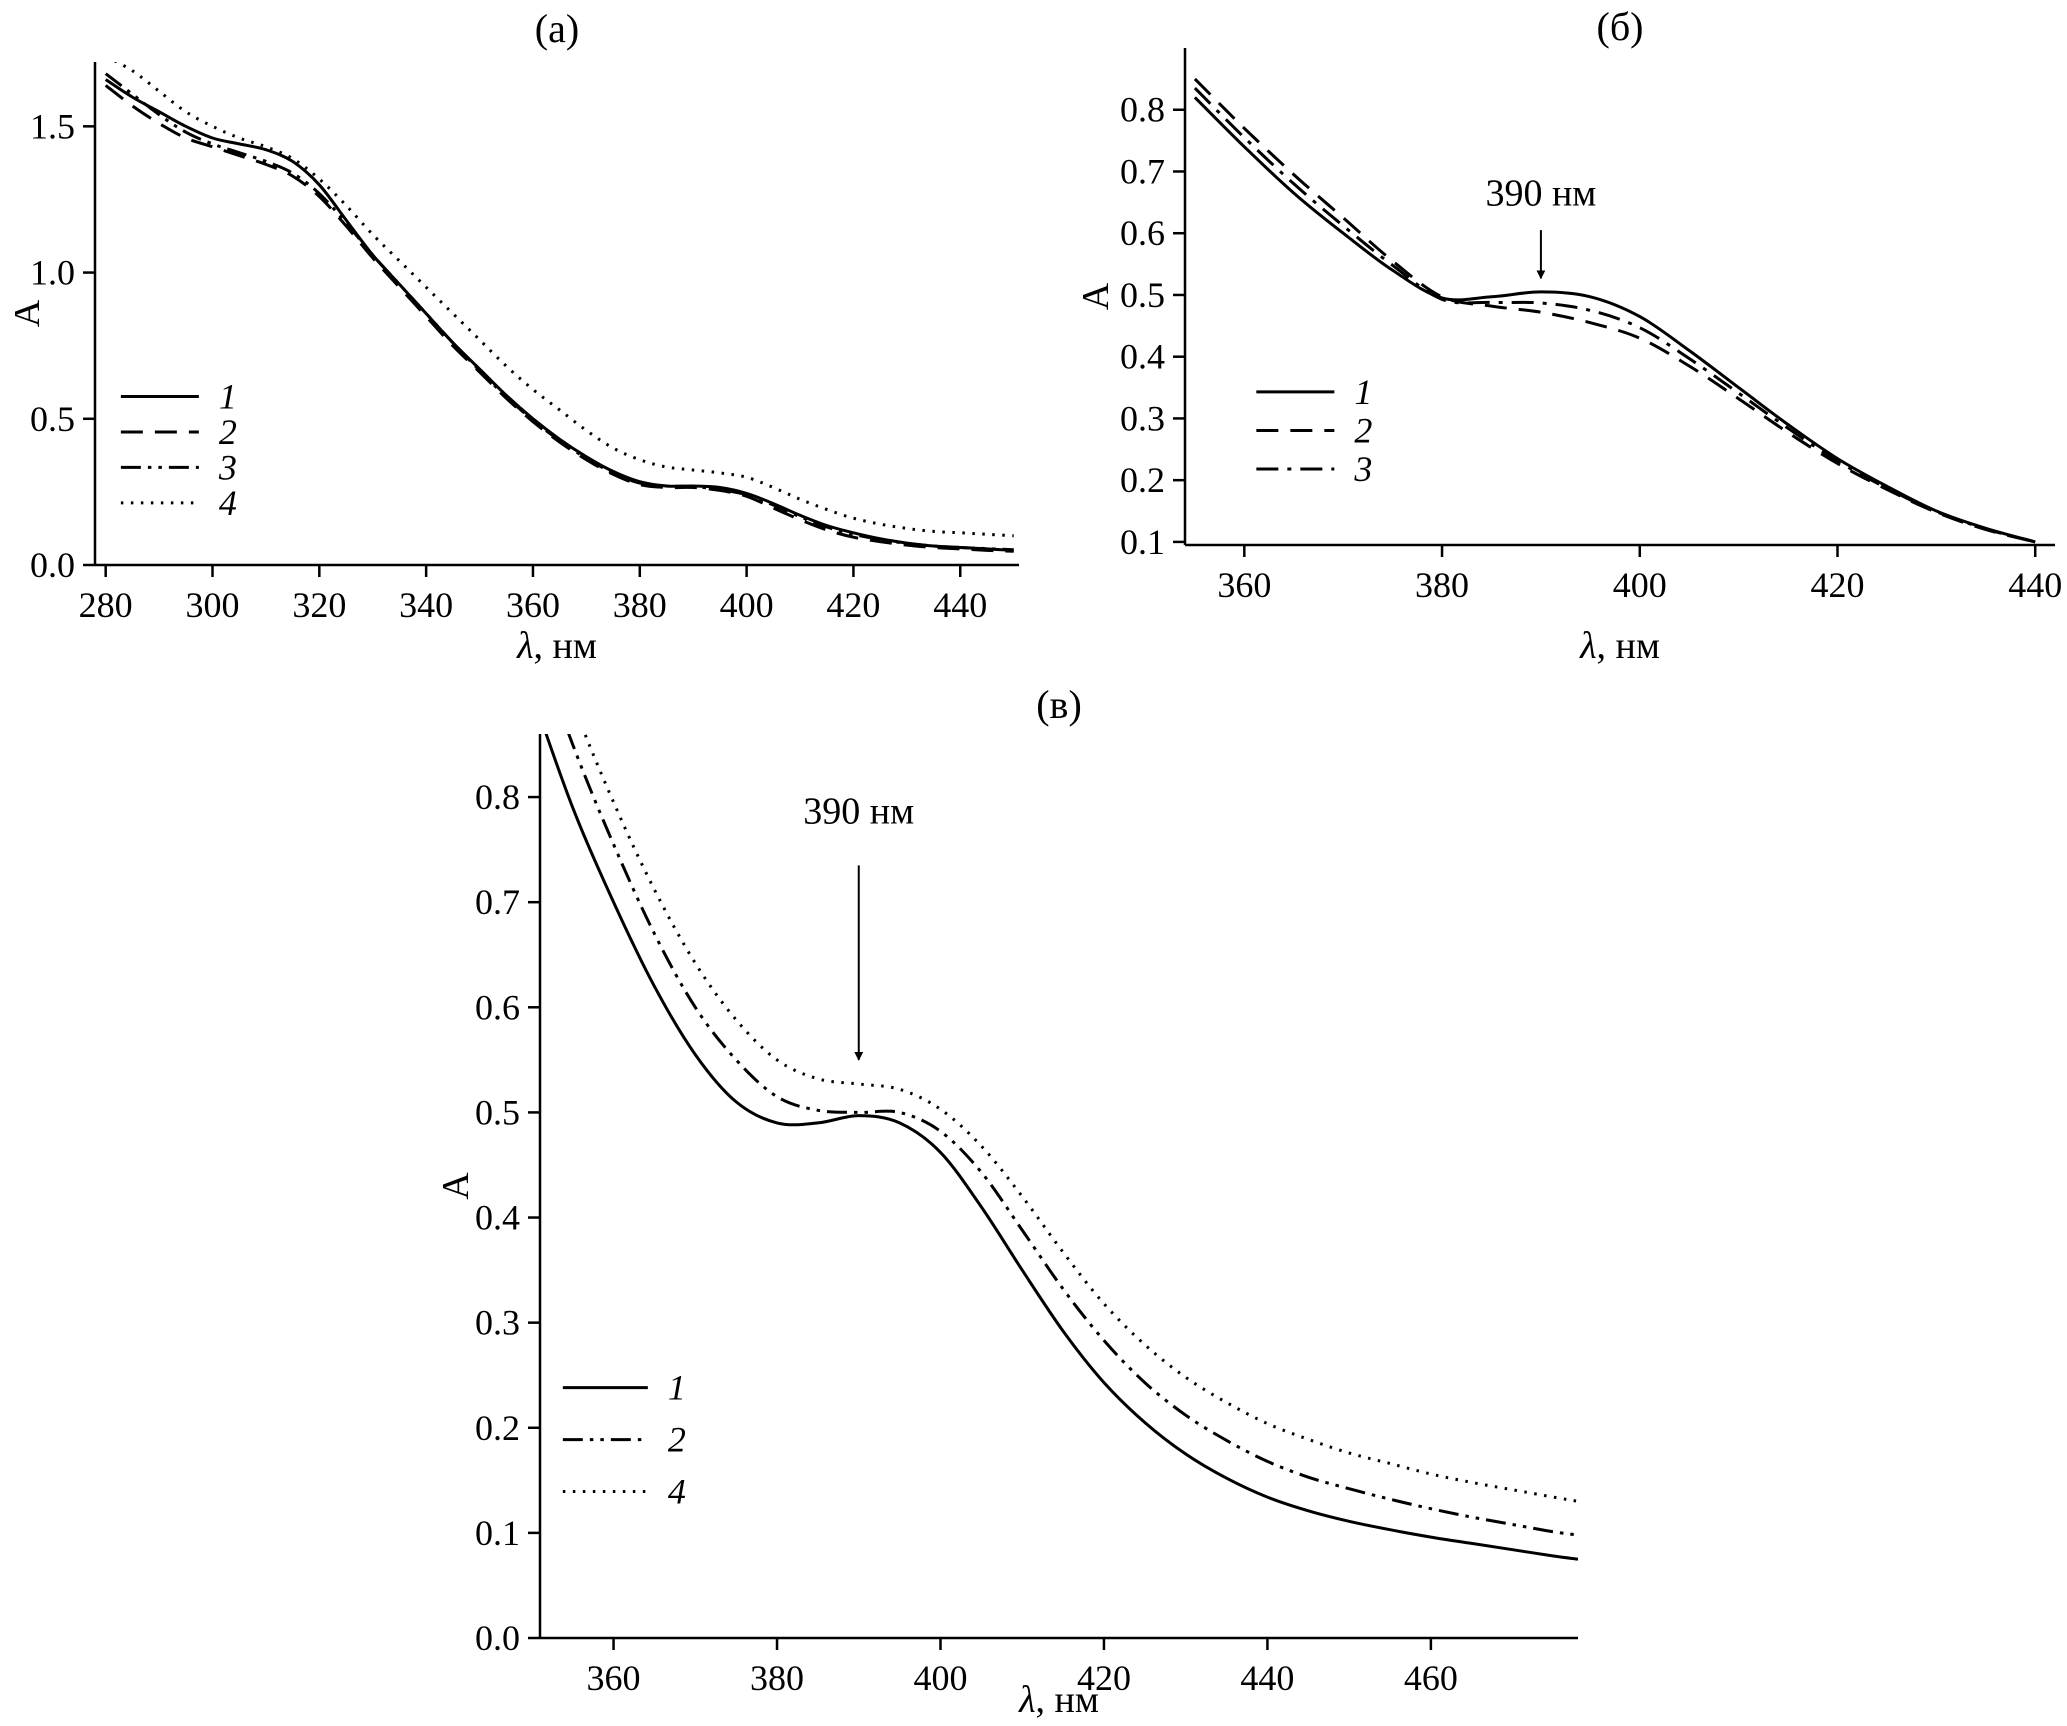 The image size is (2067, 1726). Describe the element at coordinates (106, 605) in the screenshot. I see `x-tick-label: 280` at that location.